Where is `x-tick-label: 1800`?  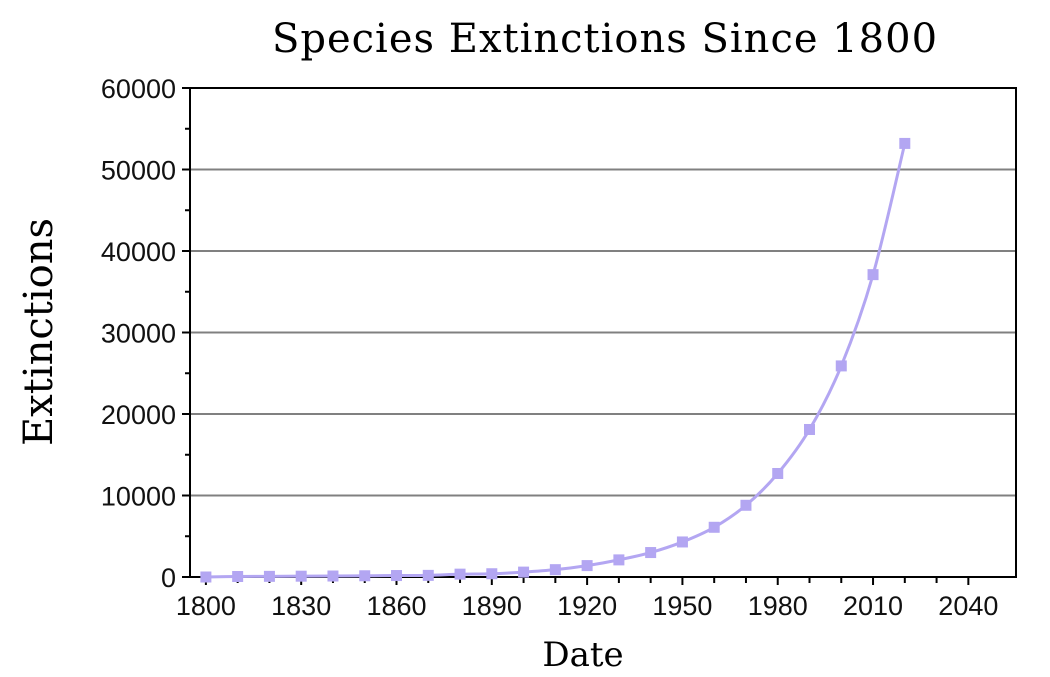 x-tick-label: 1800 is located at coordinates (206, 606).